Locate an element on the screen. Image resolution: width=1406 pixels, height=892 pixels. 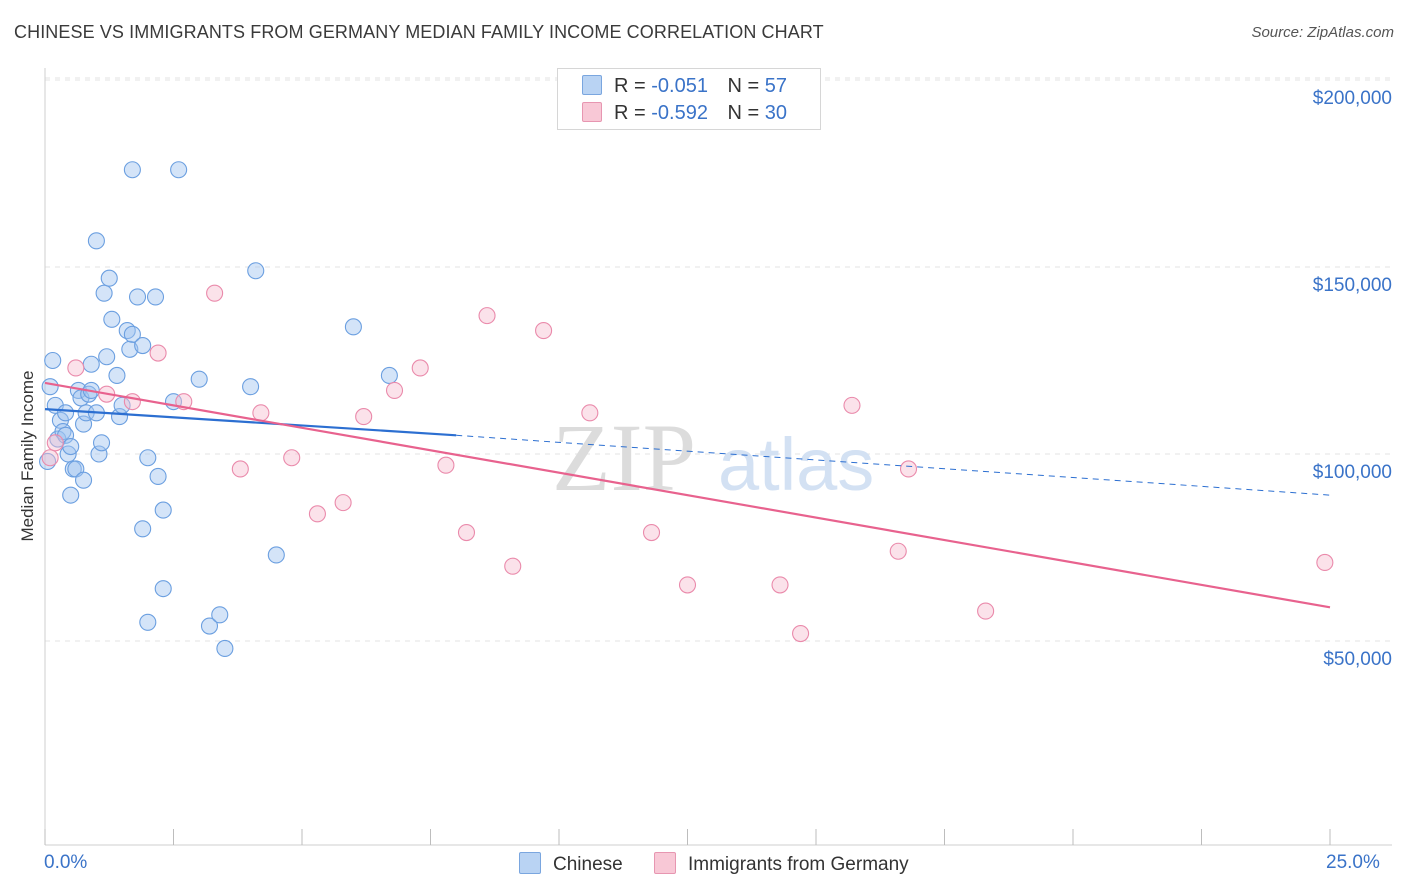
x-min-label: 0.0% is located at coordinates (66, 862).